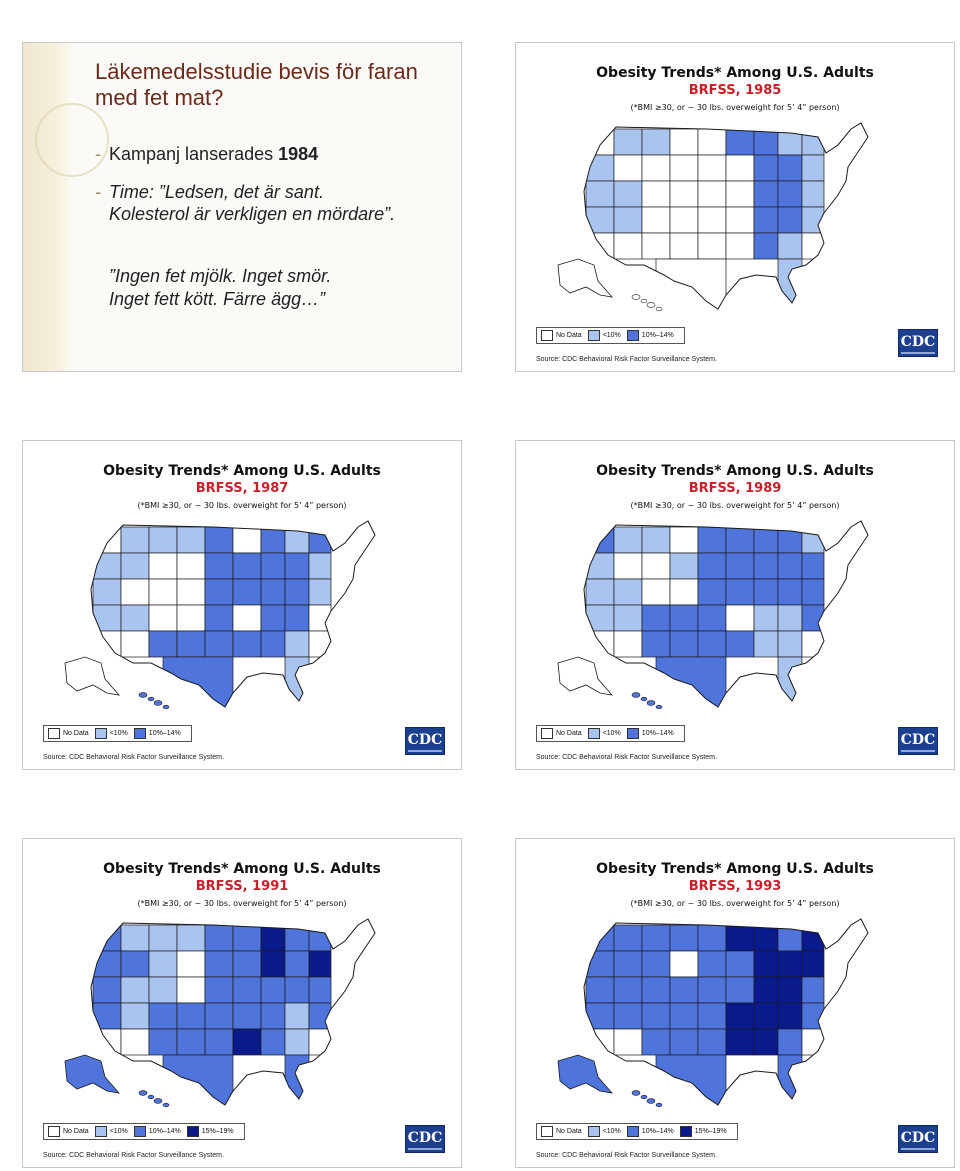 The image size is (960, 1171). What do you see at coordinates (217, 1131) in the screenshot?
I see `legend-label: 15%–19%` at bounding box center [217, 1131].